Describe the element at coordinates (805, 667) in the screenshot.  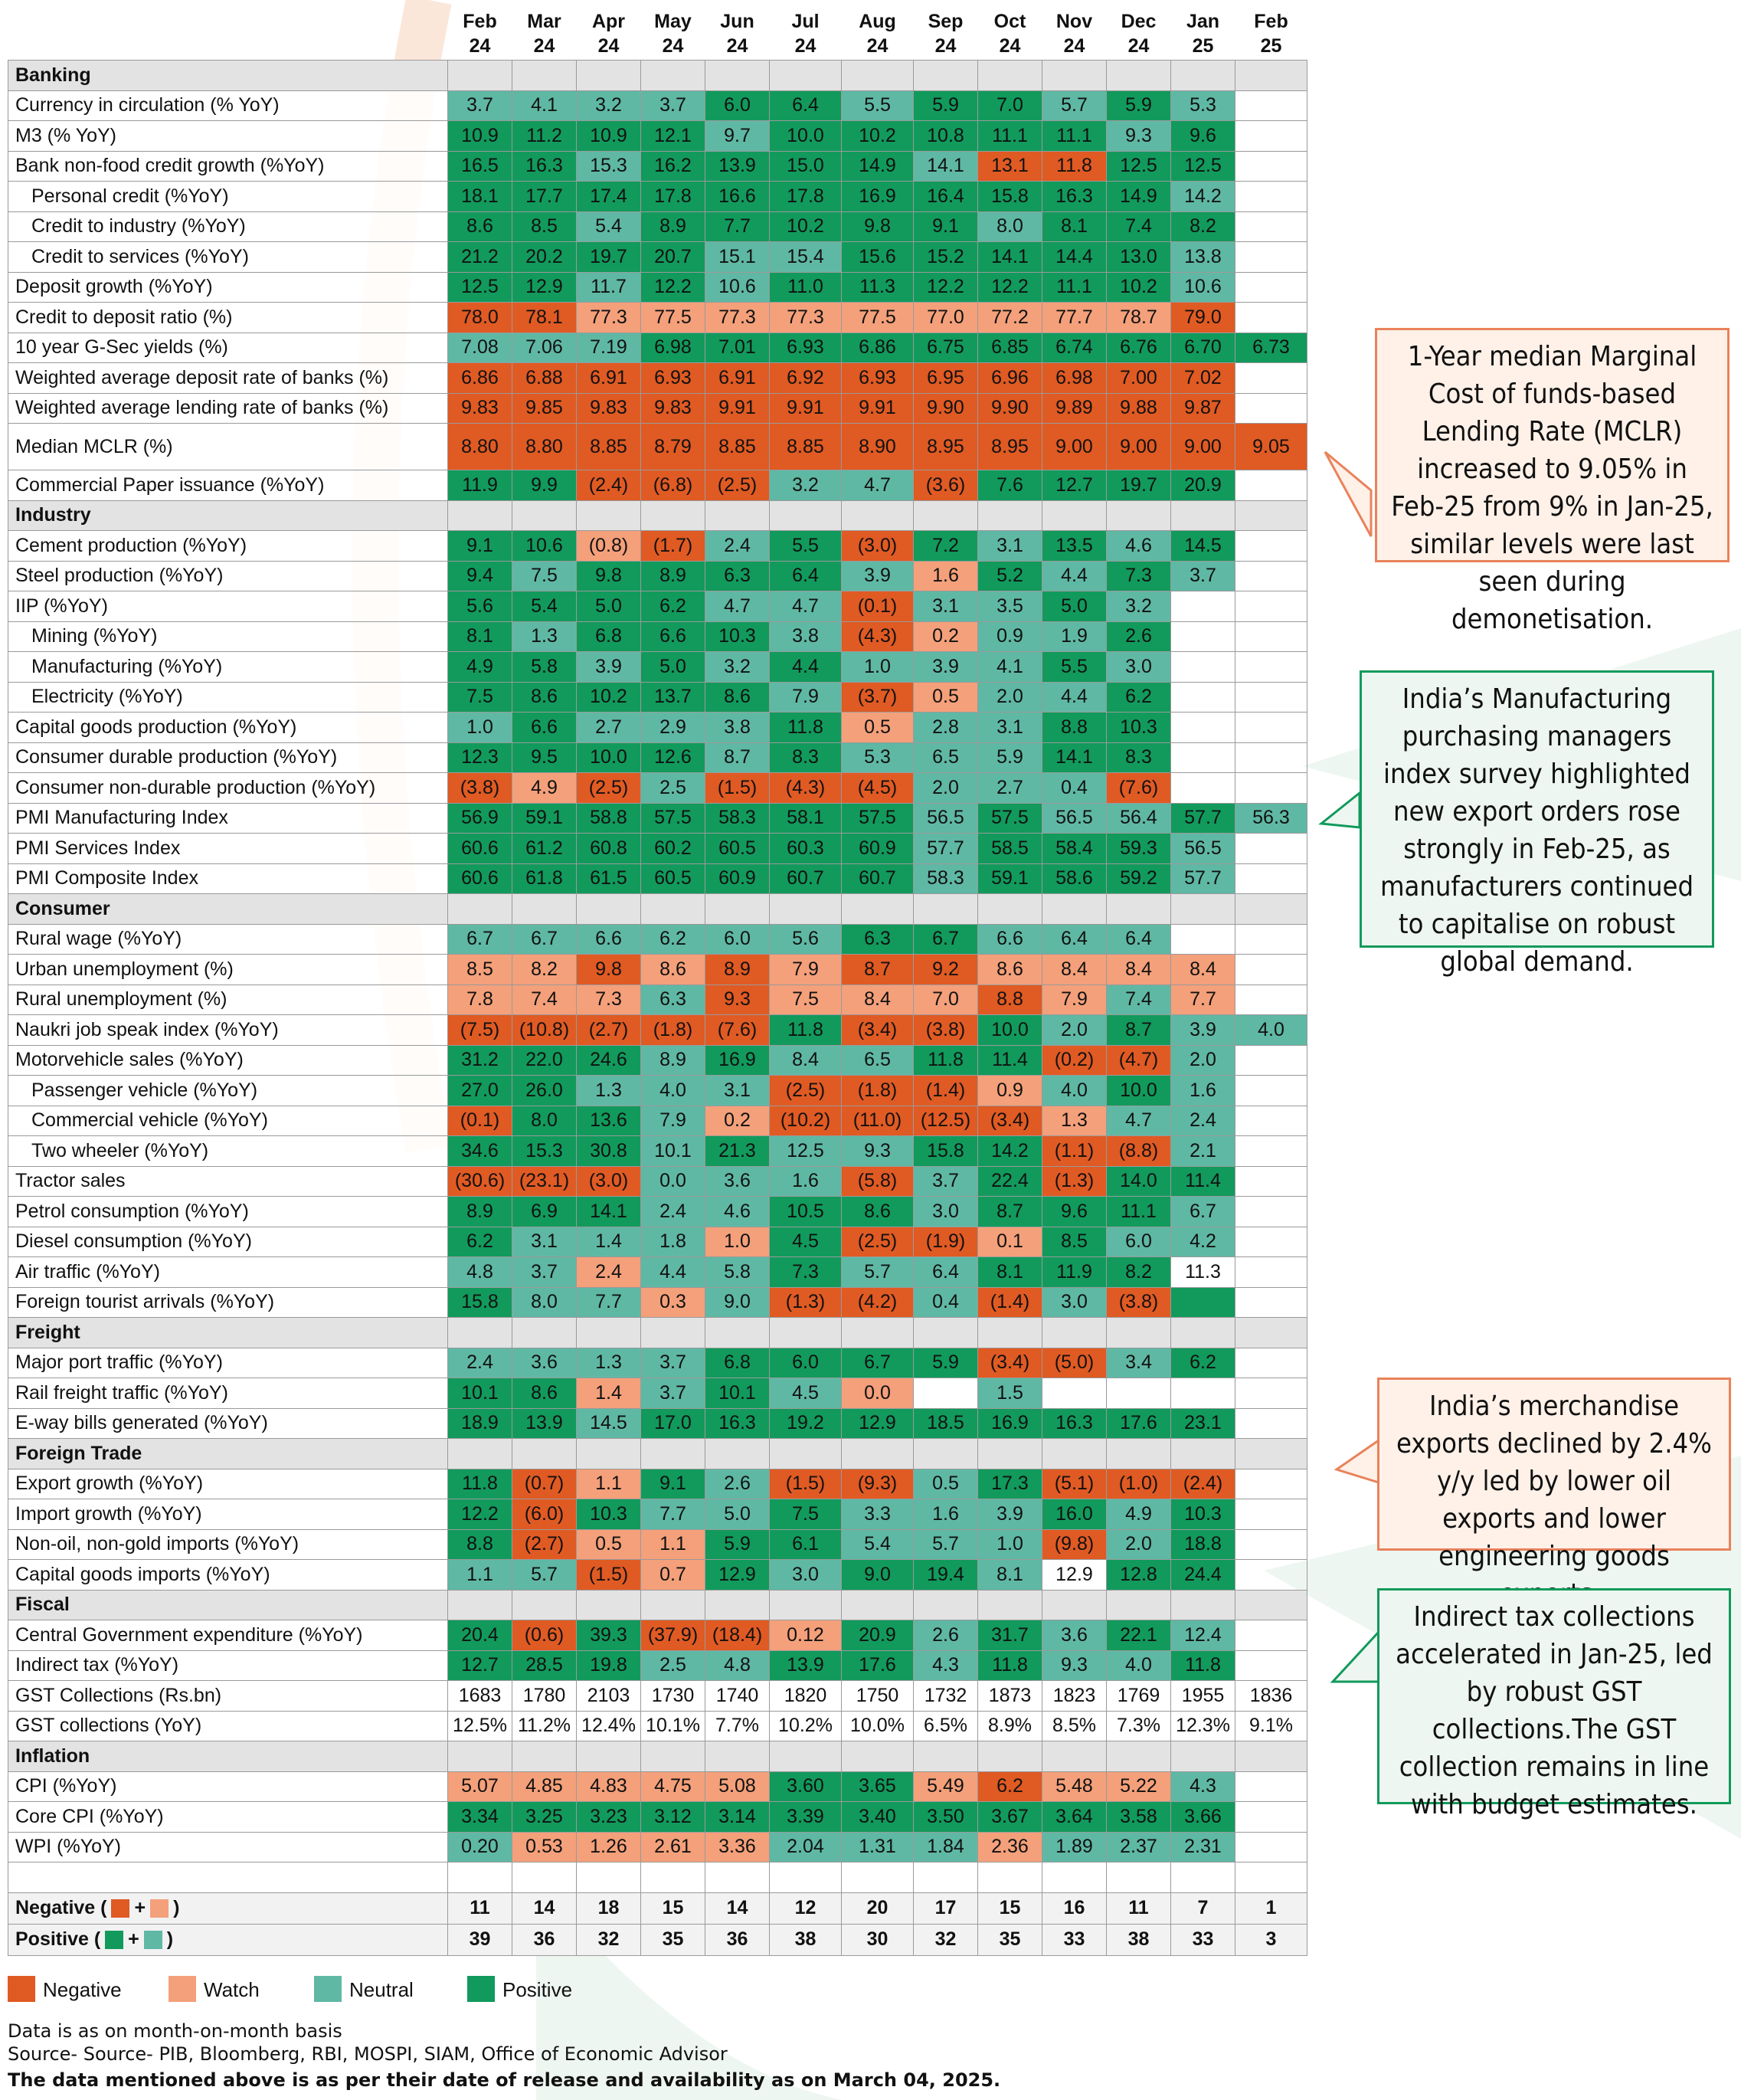
I see `value-cell: 4.4` at that location.